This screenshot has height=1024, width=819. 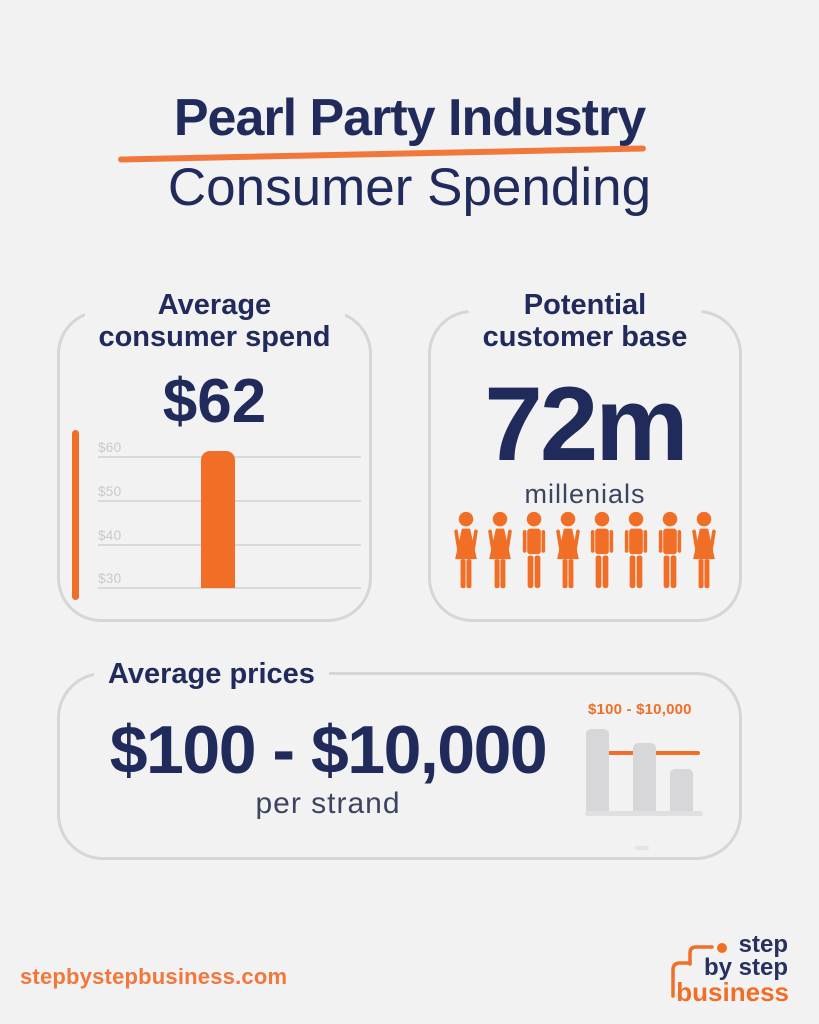 What do you see at coordinates (745, 967) in the screenshot?
I see `logo-text-by-step: by step` at bounding box center [745, 967].